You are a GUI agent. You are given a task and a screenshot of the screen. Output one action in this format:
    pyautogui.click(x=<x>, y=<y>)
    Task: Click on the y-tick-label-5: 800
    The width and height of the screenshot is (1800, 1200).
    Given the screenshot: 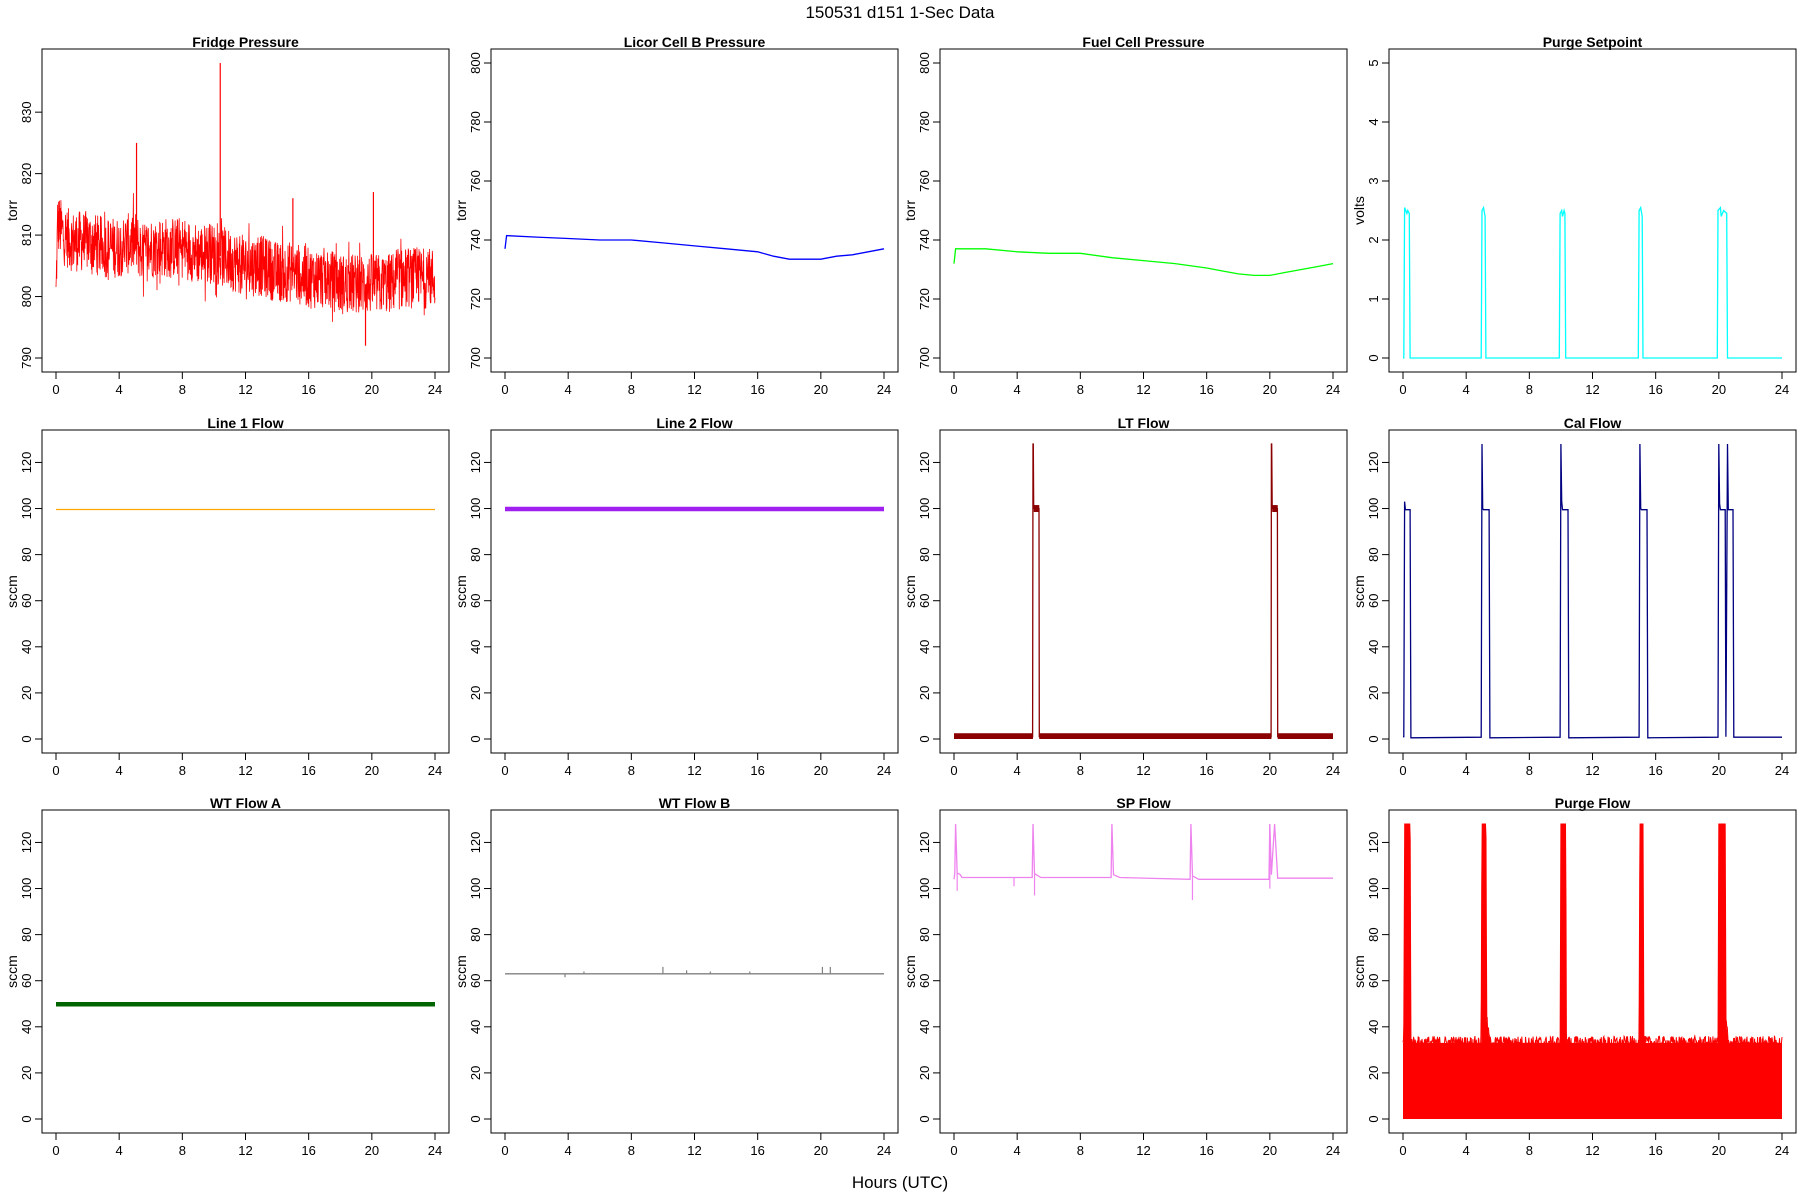 What is the action you would take?
    pyautogui.click(x=924, y=63)
    